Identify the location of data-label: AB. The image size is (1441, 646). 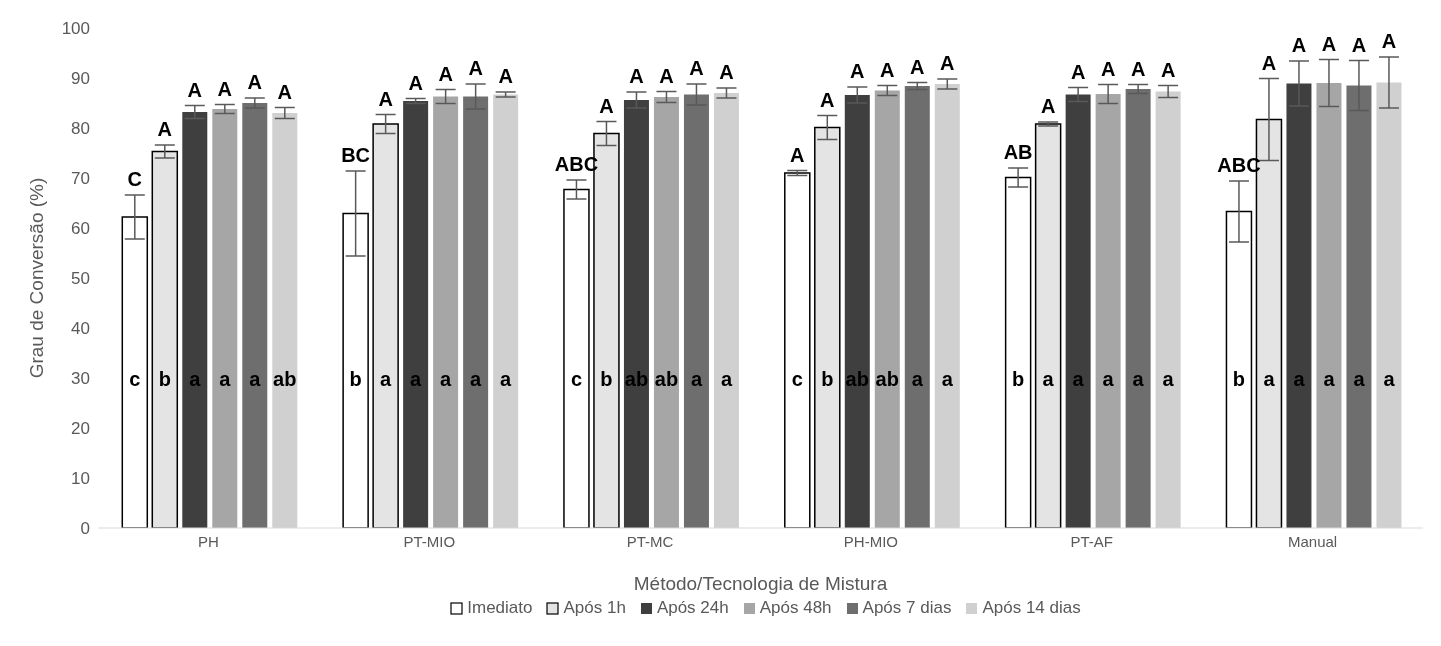
(1018, 152).